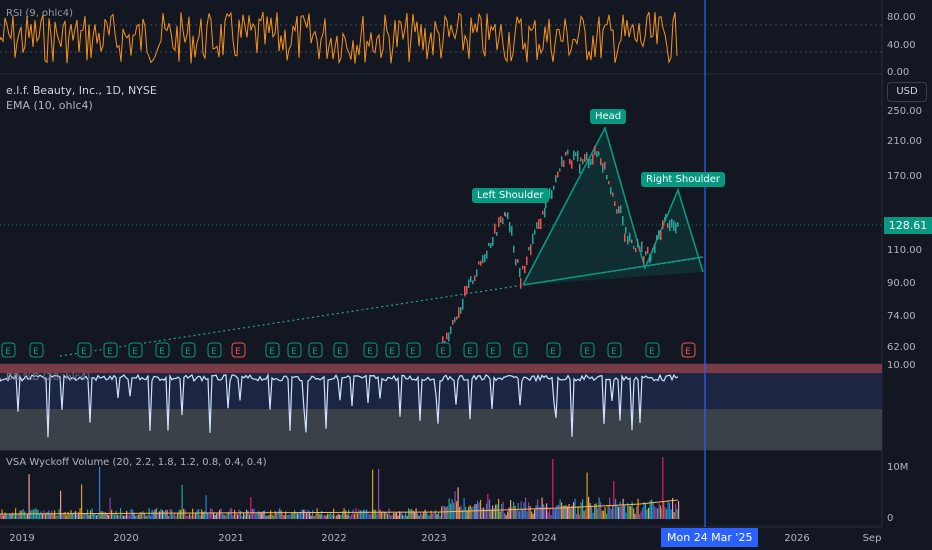  I want to click on ema-indicator-label: EMA (10, ohlc4), so click(49, 105).